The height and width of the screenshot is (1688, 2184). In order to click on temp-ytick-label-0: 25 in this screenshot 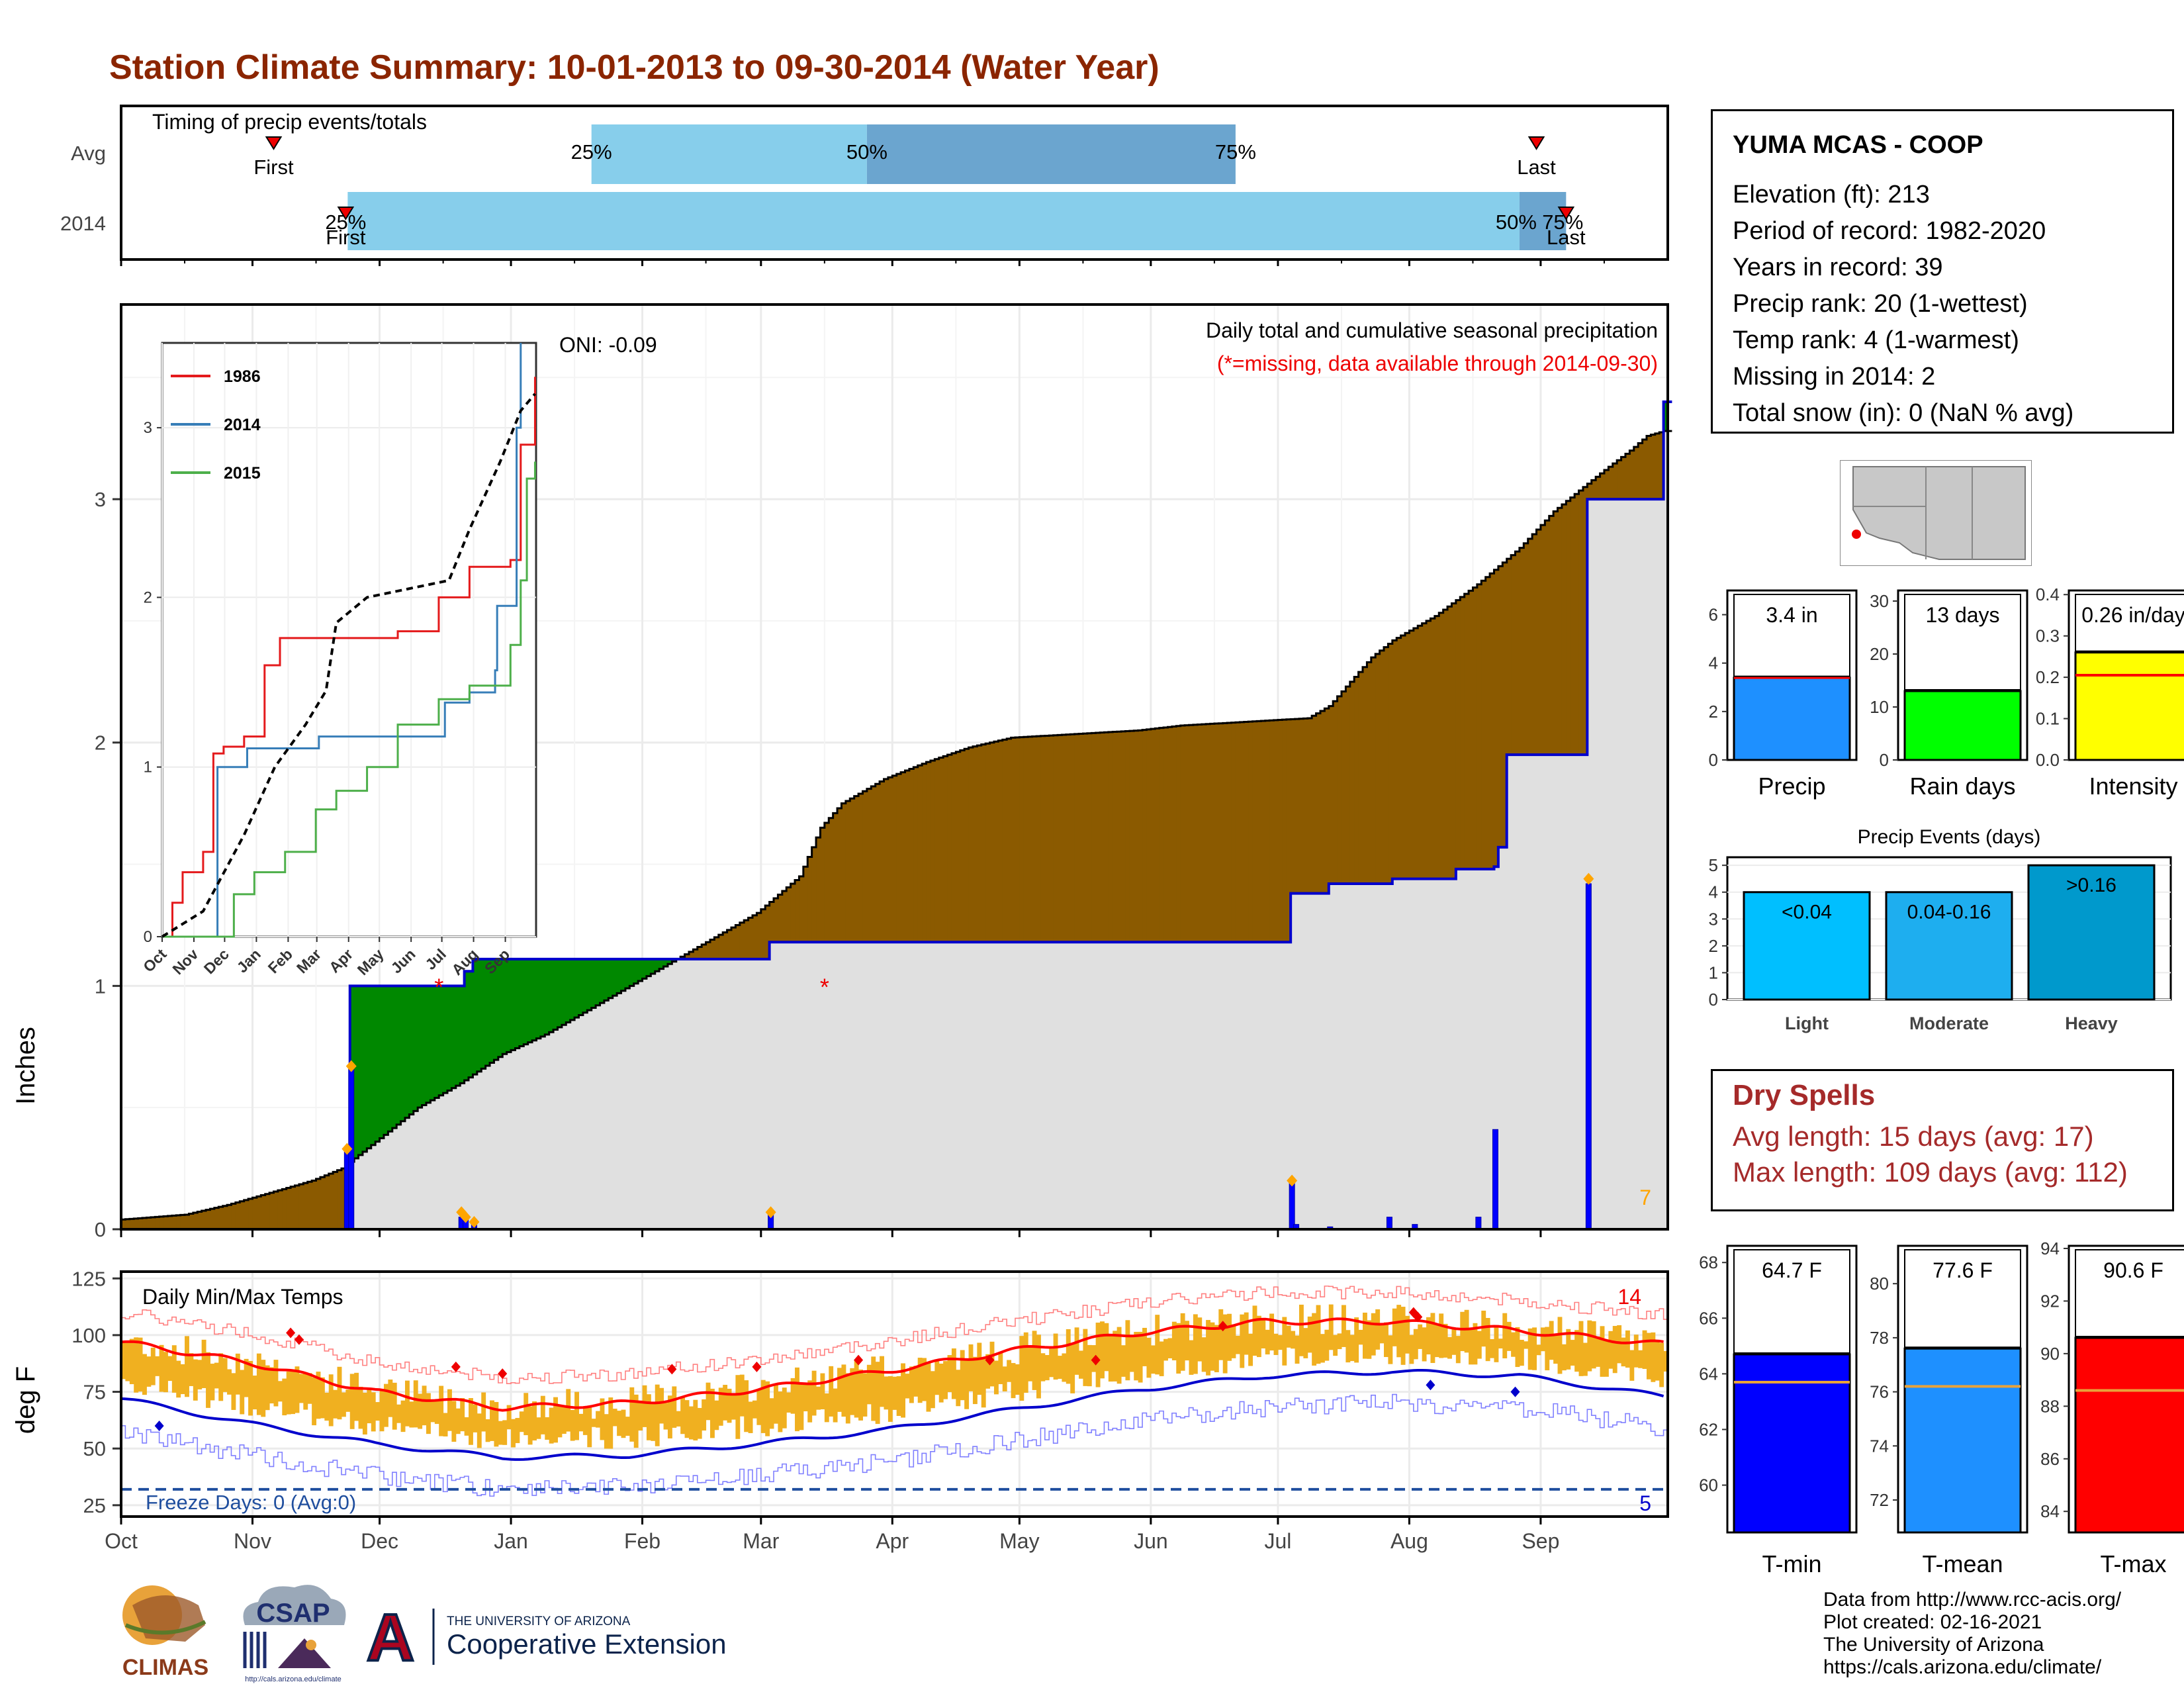, I will do `click(95, 1505)`.